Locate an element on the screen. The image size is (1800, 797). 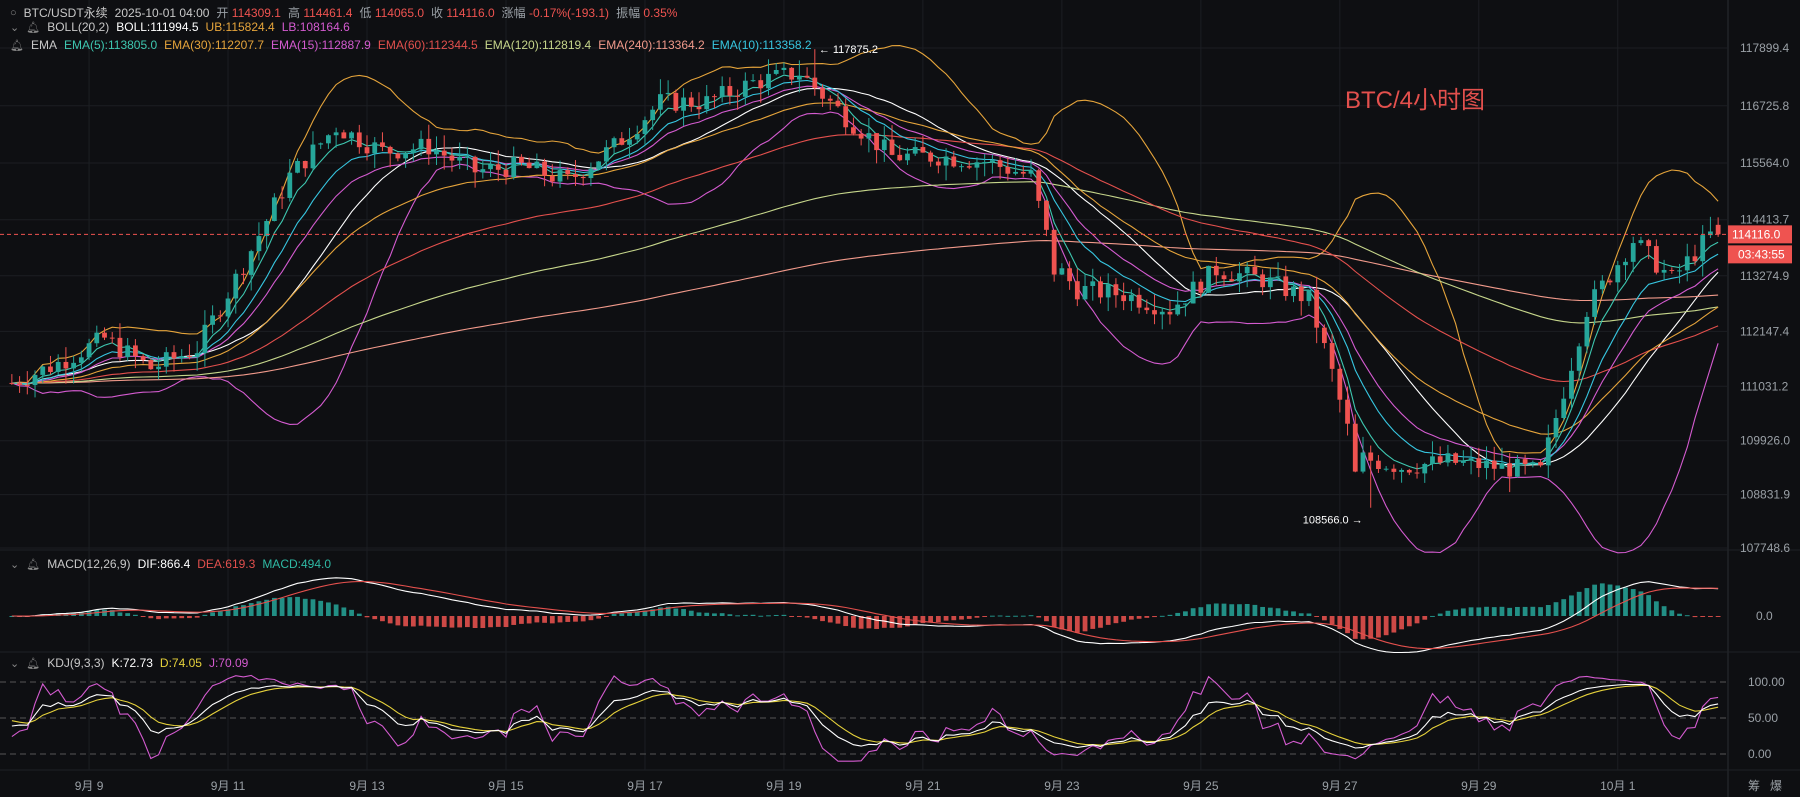
amplitude-value: 0.35% is located at coordinates (660, 13).